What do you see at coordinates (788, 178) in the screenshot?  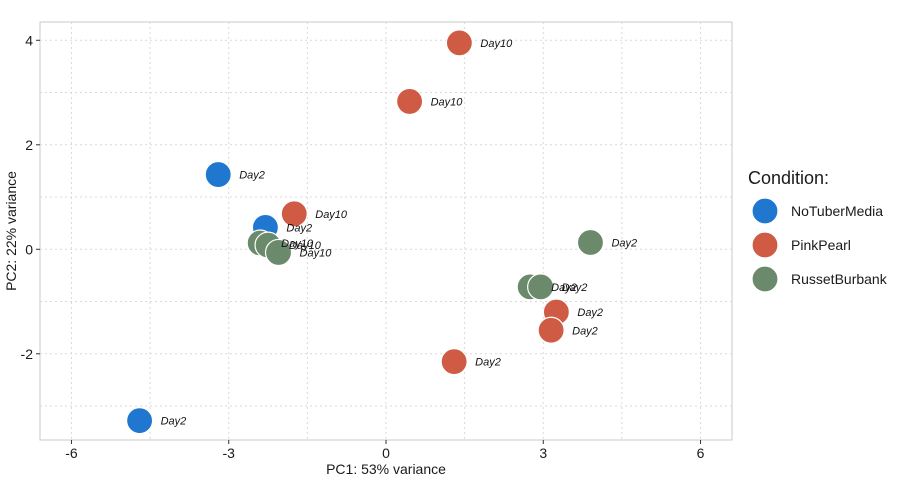 I see `legend-title: Condition:` at bounding box center [788, 178].